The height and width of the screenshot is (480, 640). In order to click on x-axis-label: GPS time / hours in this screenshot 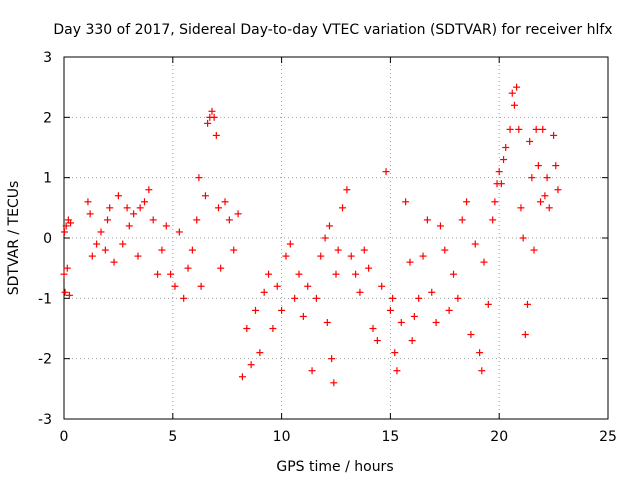, I will do `click(334, 467)`.